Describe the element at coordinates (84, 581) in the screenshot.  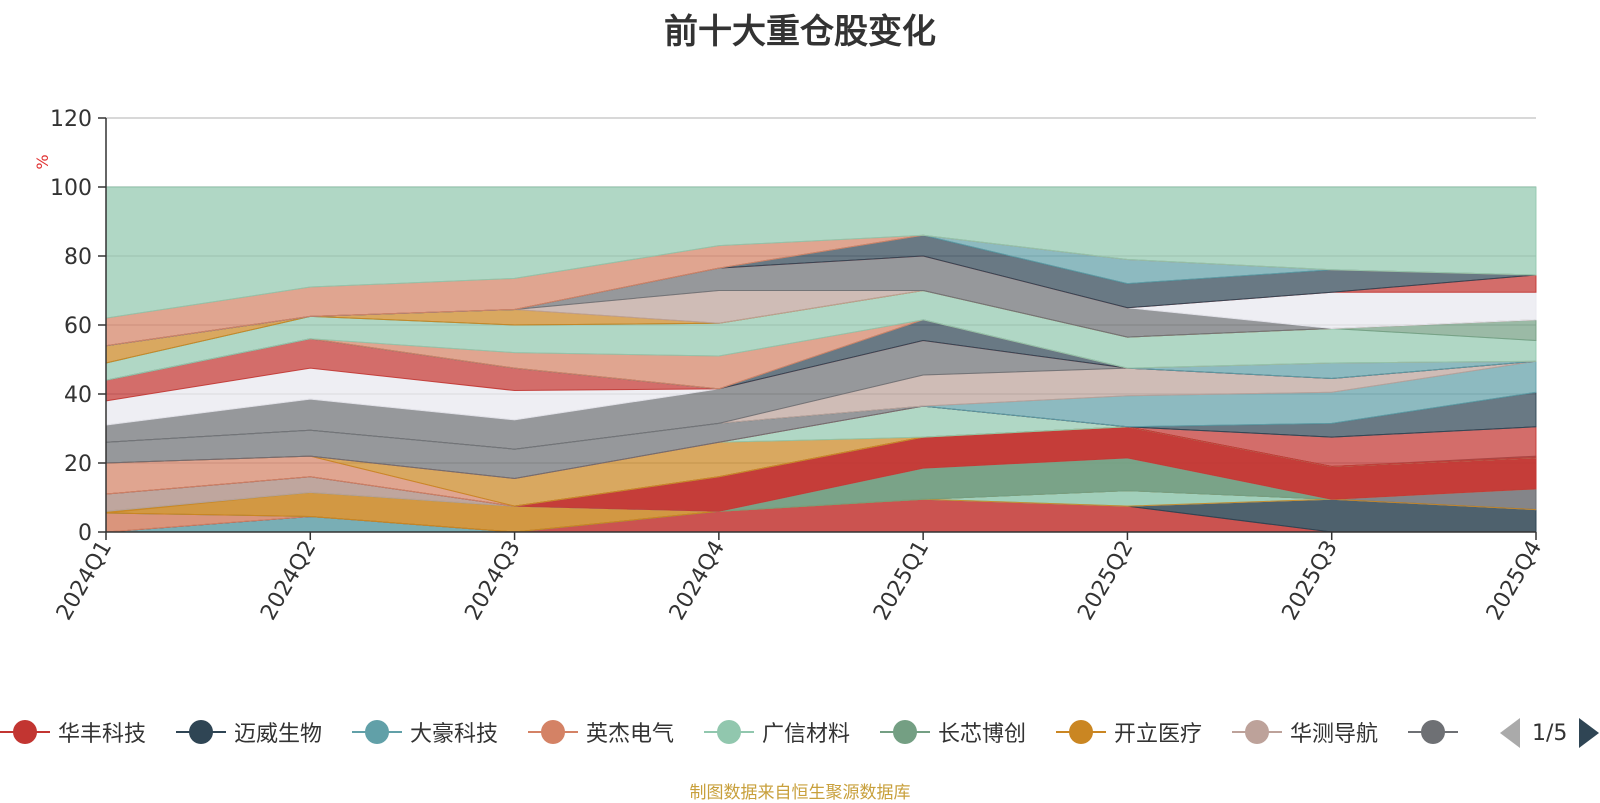
I see `x-tick-label-0: 2024Q1` at that location.